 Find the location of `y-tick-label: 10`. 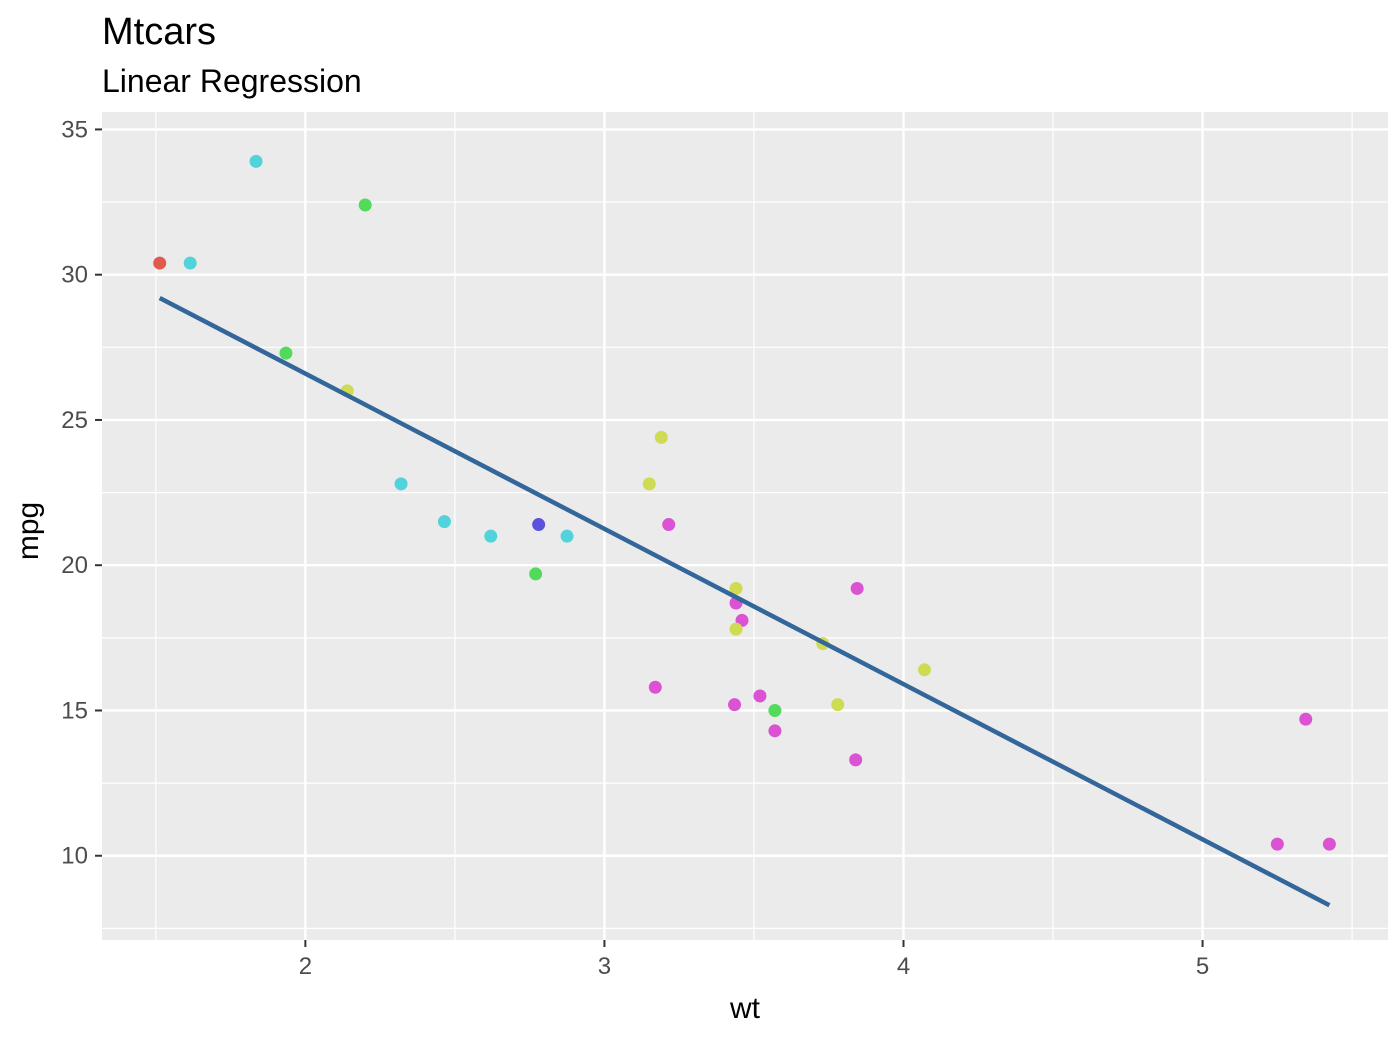

y-tick-label: 10 is located at coordinates (74, 856).